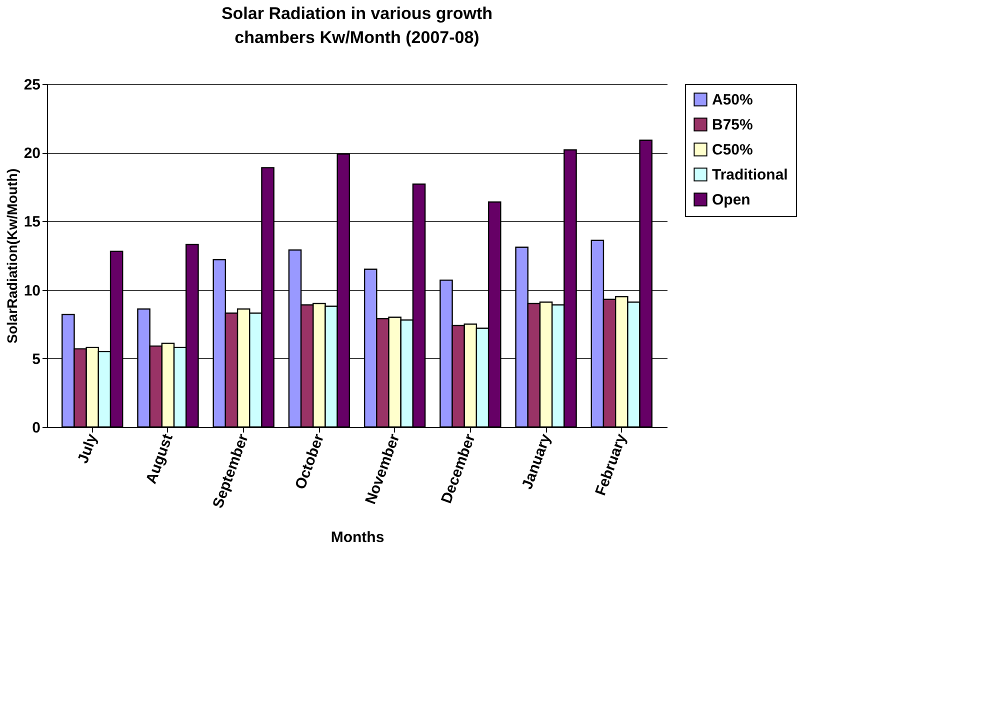 Image resolution: width=982 pixels, height=704 pixels. I want to click on x-tick-label: July, so click(88, 448).